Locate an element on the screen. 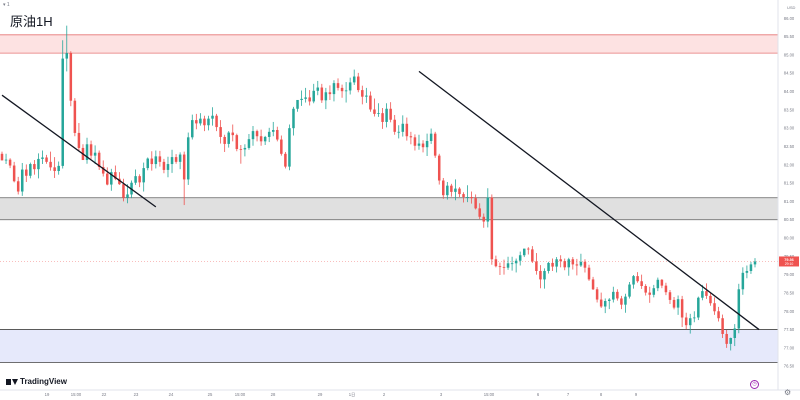 This screenshot has height=400, width=800. time-axis: 19 15:00 22 23 24 25 15:00 28 29 1日 2 3 15:00 6 7 8 9 is located at coordinates (341, 395).